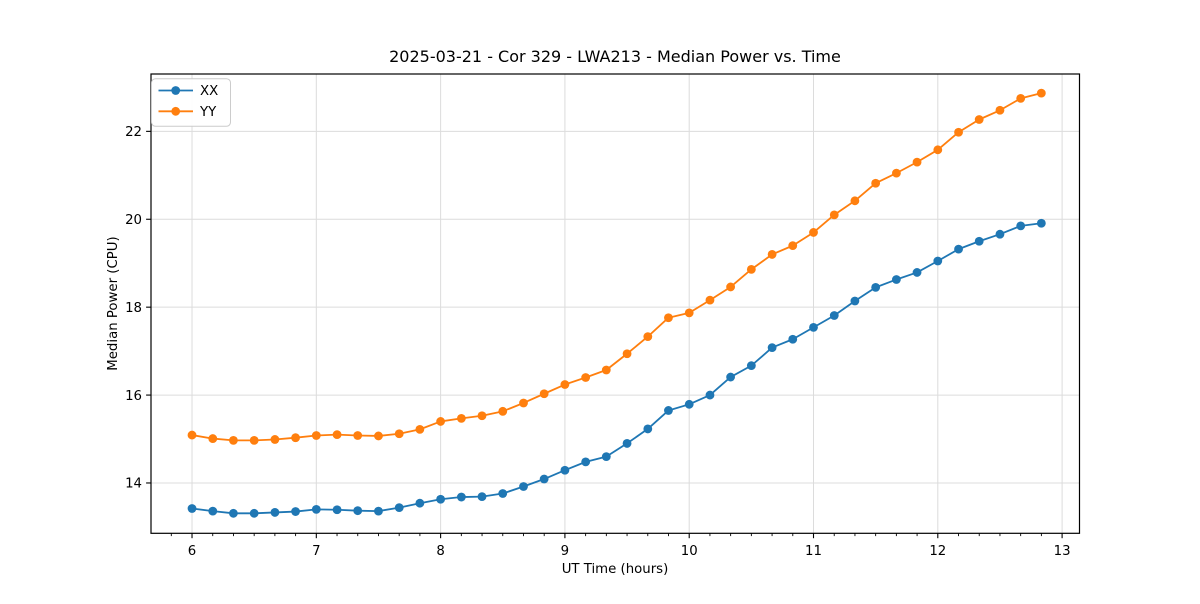 Image resolution: width=1200 pixels, height=604 pixels. Describe the element at coordinates (113, 303) in the screenshot. I see `y-axis-label: Median Power (CPU)` at that location.